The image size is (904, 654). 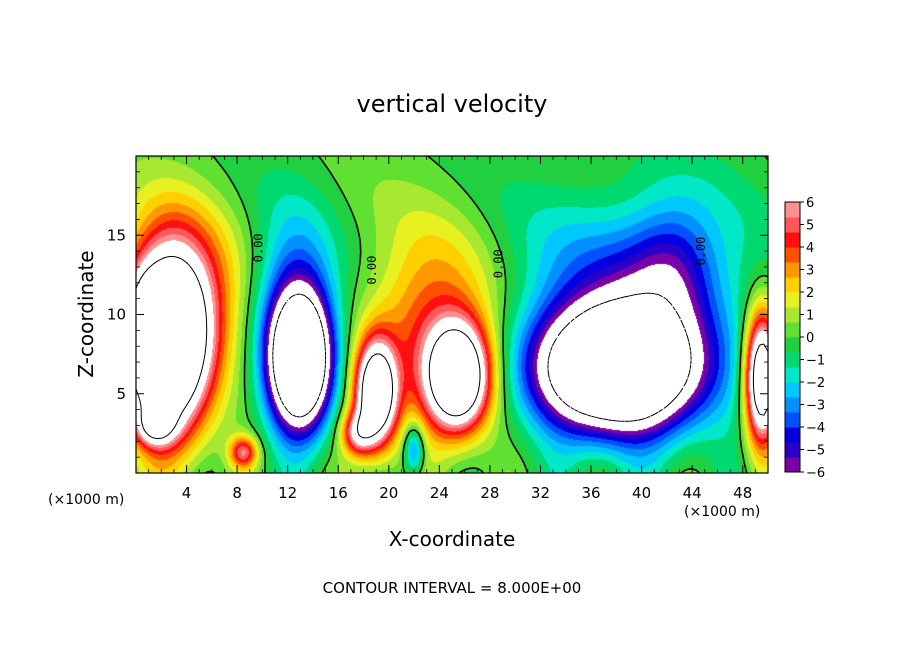 What do you see at coordinates (810, 293) in the screenshot?
I see `colorbar-tick-label: 2` at bounding box center [810, 293].